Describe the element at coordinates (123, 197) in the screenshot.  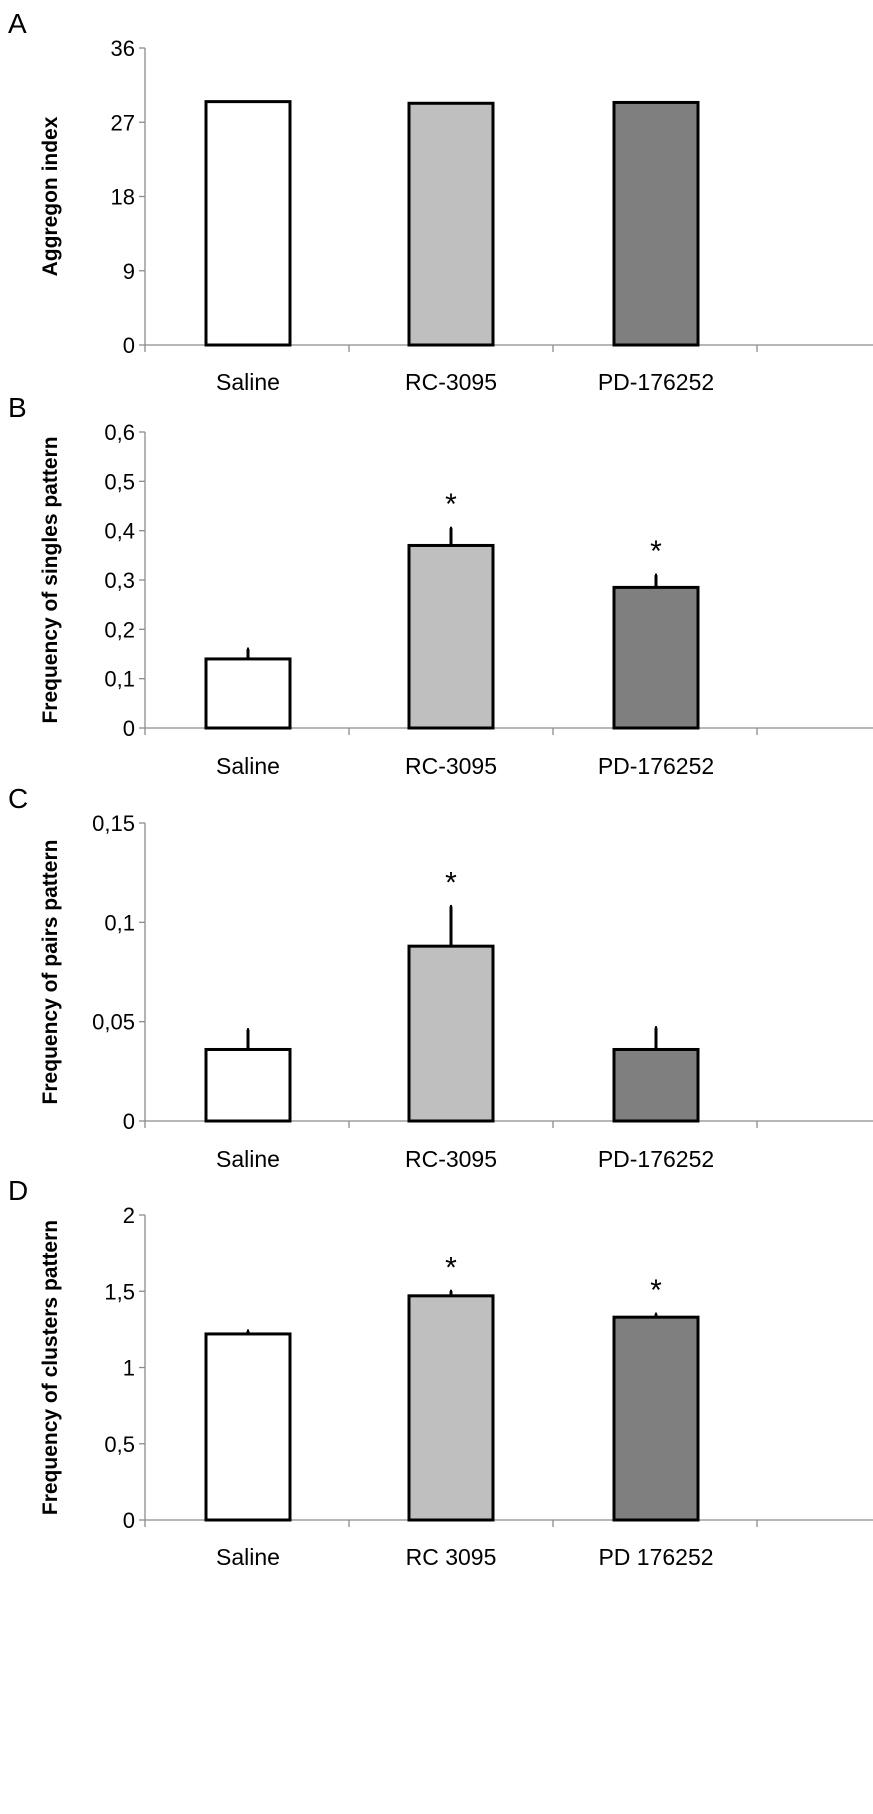
I see `y-tick-label: 18` at that location.